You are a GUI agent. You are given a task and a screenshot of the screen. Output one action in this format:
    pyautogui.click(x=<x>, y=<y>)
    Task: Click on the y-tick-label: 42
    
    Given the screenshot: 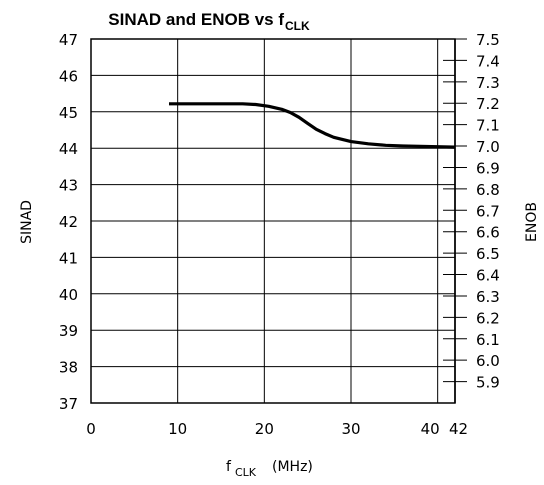 What is the action you would take?
    pyautogui.click(x=68, y=222)
    